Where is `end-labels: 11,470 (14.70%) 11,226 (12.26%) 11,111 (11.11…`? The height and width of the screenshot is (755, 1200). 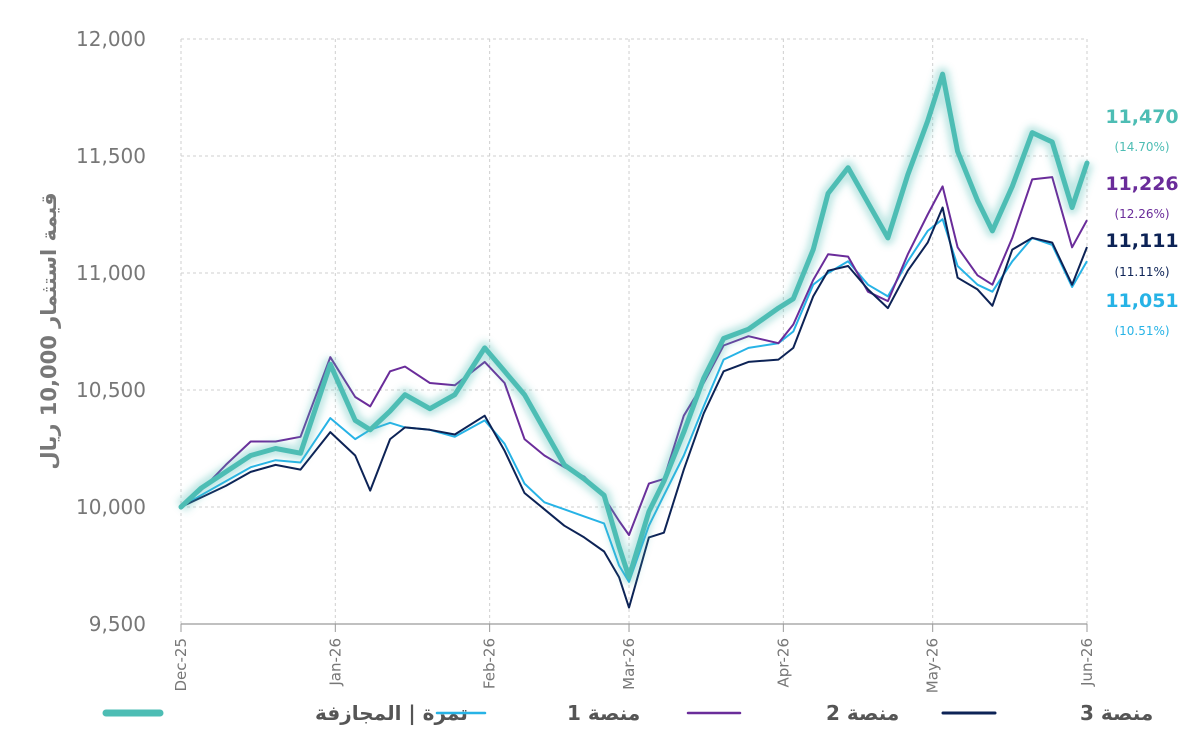 end-labels: 11,470 (14.70%) 11,226 (12.26%) 11,111 (11.11… is located at coordinates (1141, 222).